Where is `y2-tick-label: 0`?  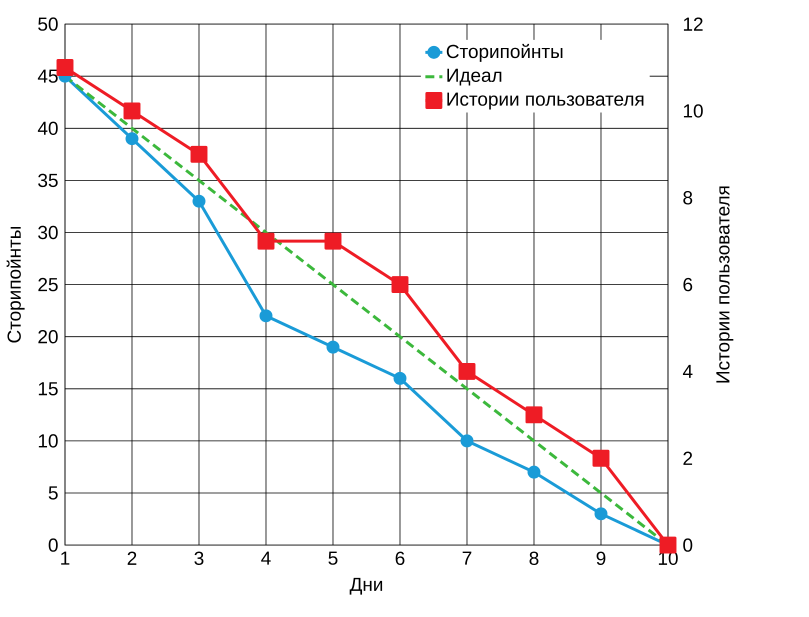 y2-tick-label: 0 is located at coordinates (687, 545).